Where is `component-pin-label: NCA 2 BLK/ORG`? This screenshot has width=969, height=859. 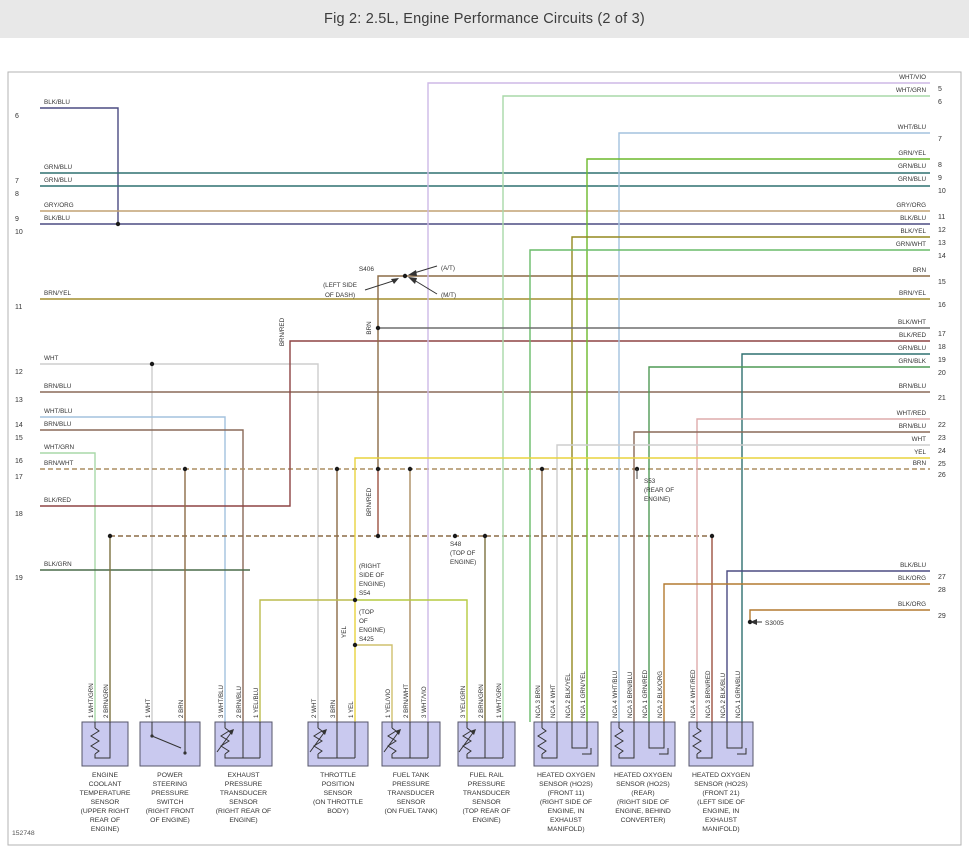 component-pin-label: NCA 2 BLK/ORG is located at coordinates (660, 694).